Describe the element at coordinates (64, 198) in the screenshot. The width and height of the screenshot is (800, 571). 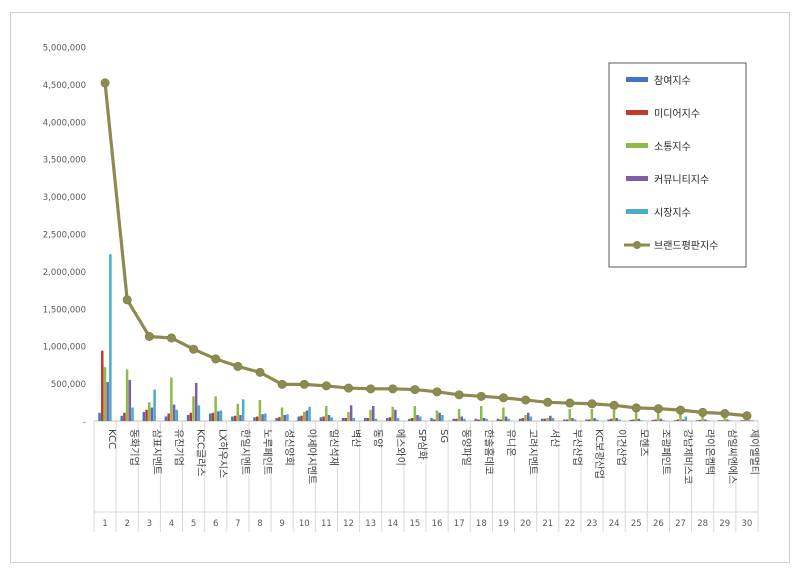
I see `y-tick-label: 3,000,000` at that location.